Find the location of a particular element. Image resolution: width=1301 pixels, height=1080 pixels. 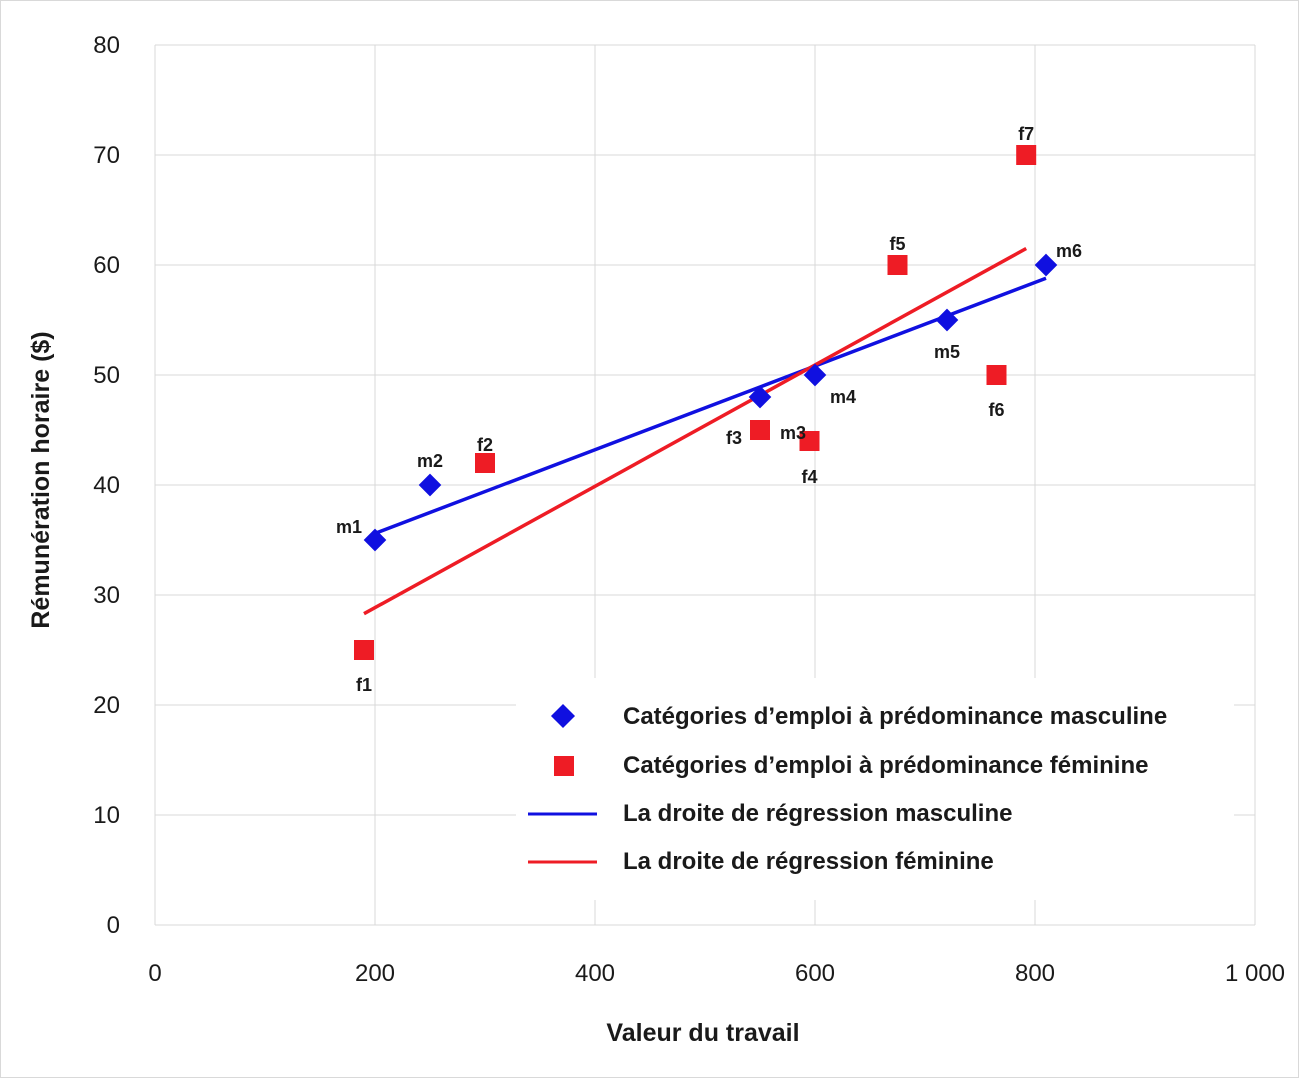

point-label-f1: f1 is located at coordinates (364, 685).